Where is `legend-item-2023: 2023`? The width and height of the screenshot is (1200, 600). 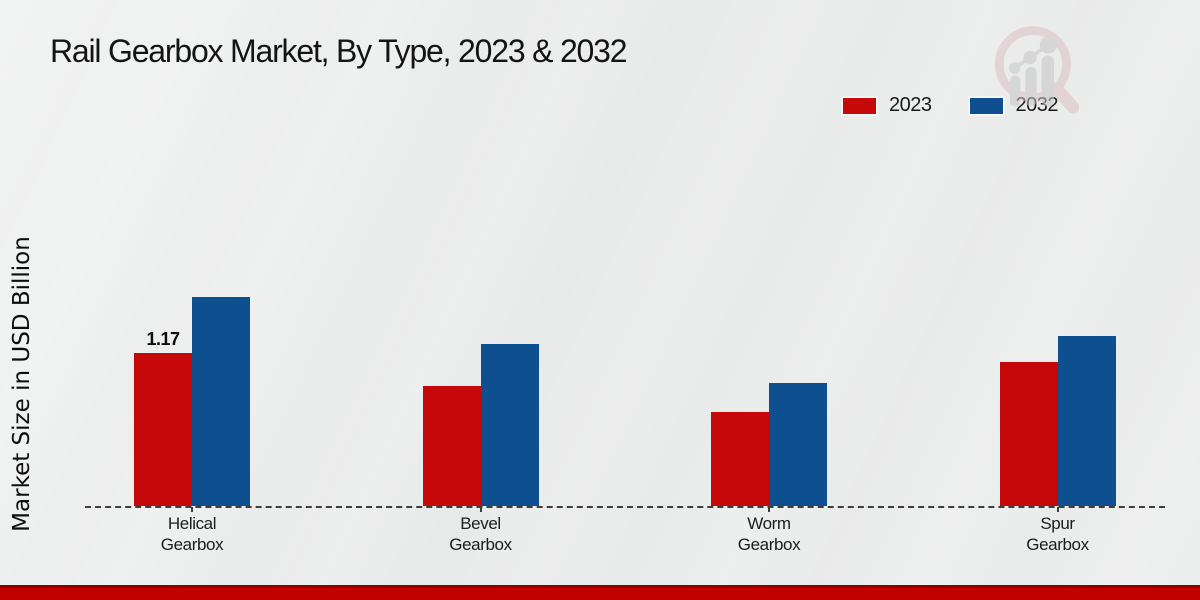 legend-item-2023: 2023 is located at coordinates (887, 105).